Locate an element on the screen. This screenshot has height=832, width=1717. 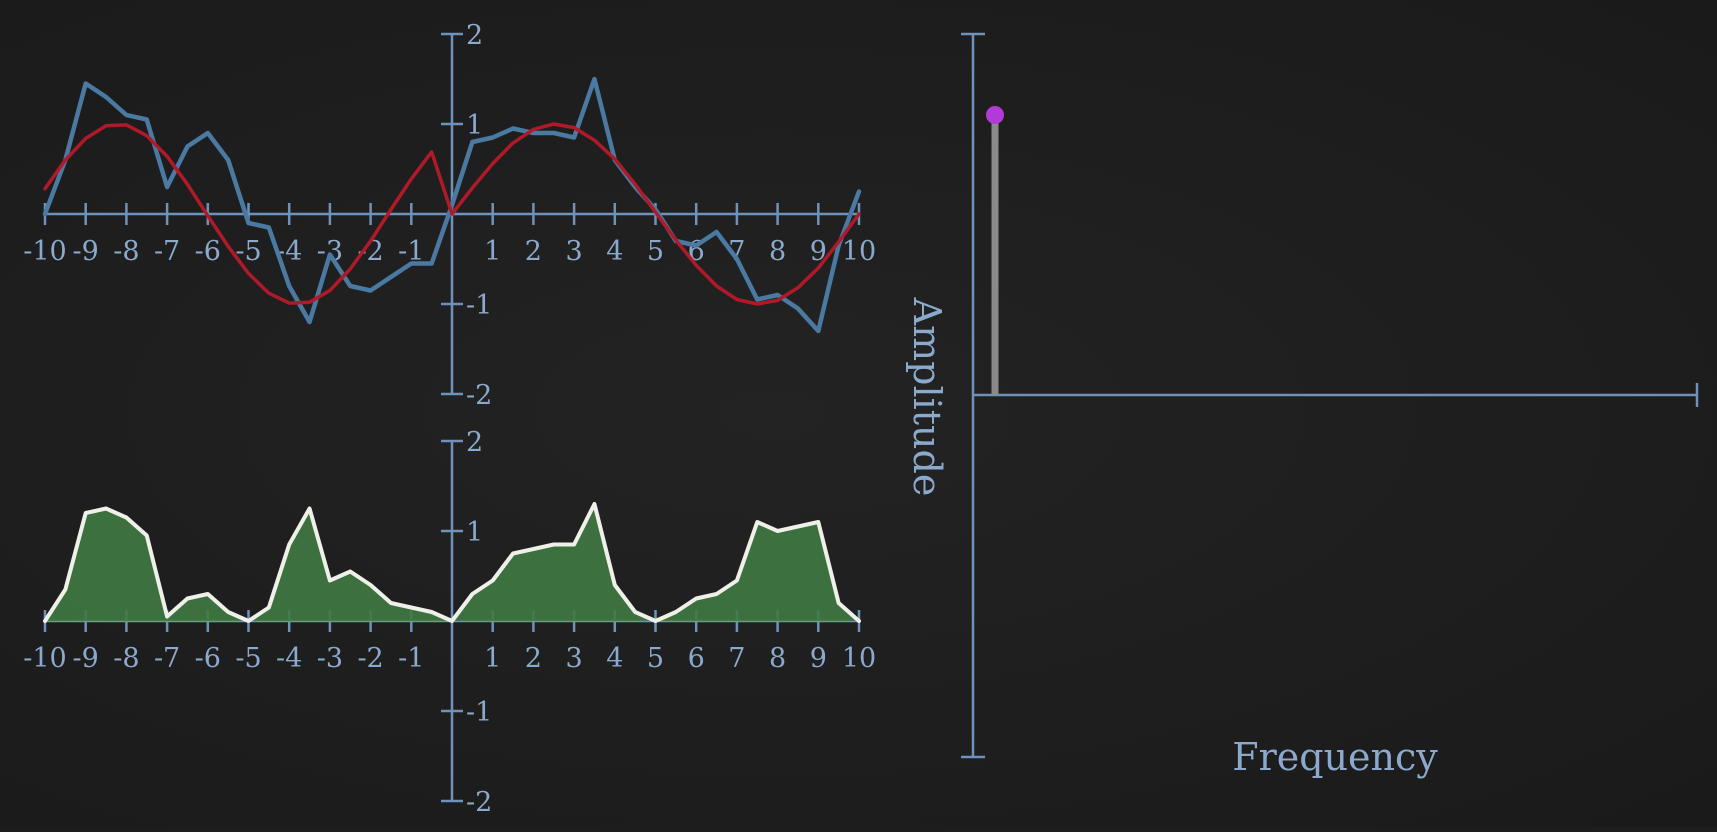
product-line is located at coordinates (452, 562).